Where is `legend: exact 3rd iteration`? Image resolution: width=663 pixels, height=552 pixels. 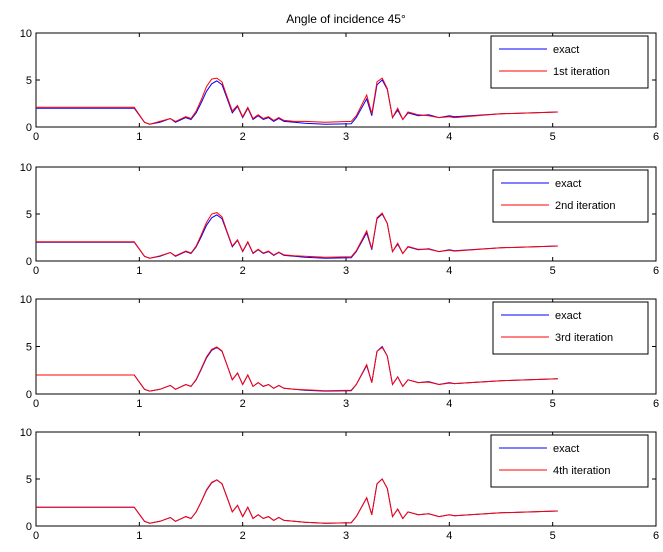 legend: exact 3rd iteration is located at coordinates (570, 328).